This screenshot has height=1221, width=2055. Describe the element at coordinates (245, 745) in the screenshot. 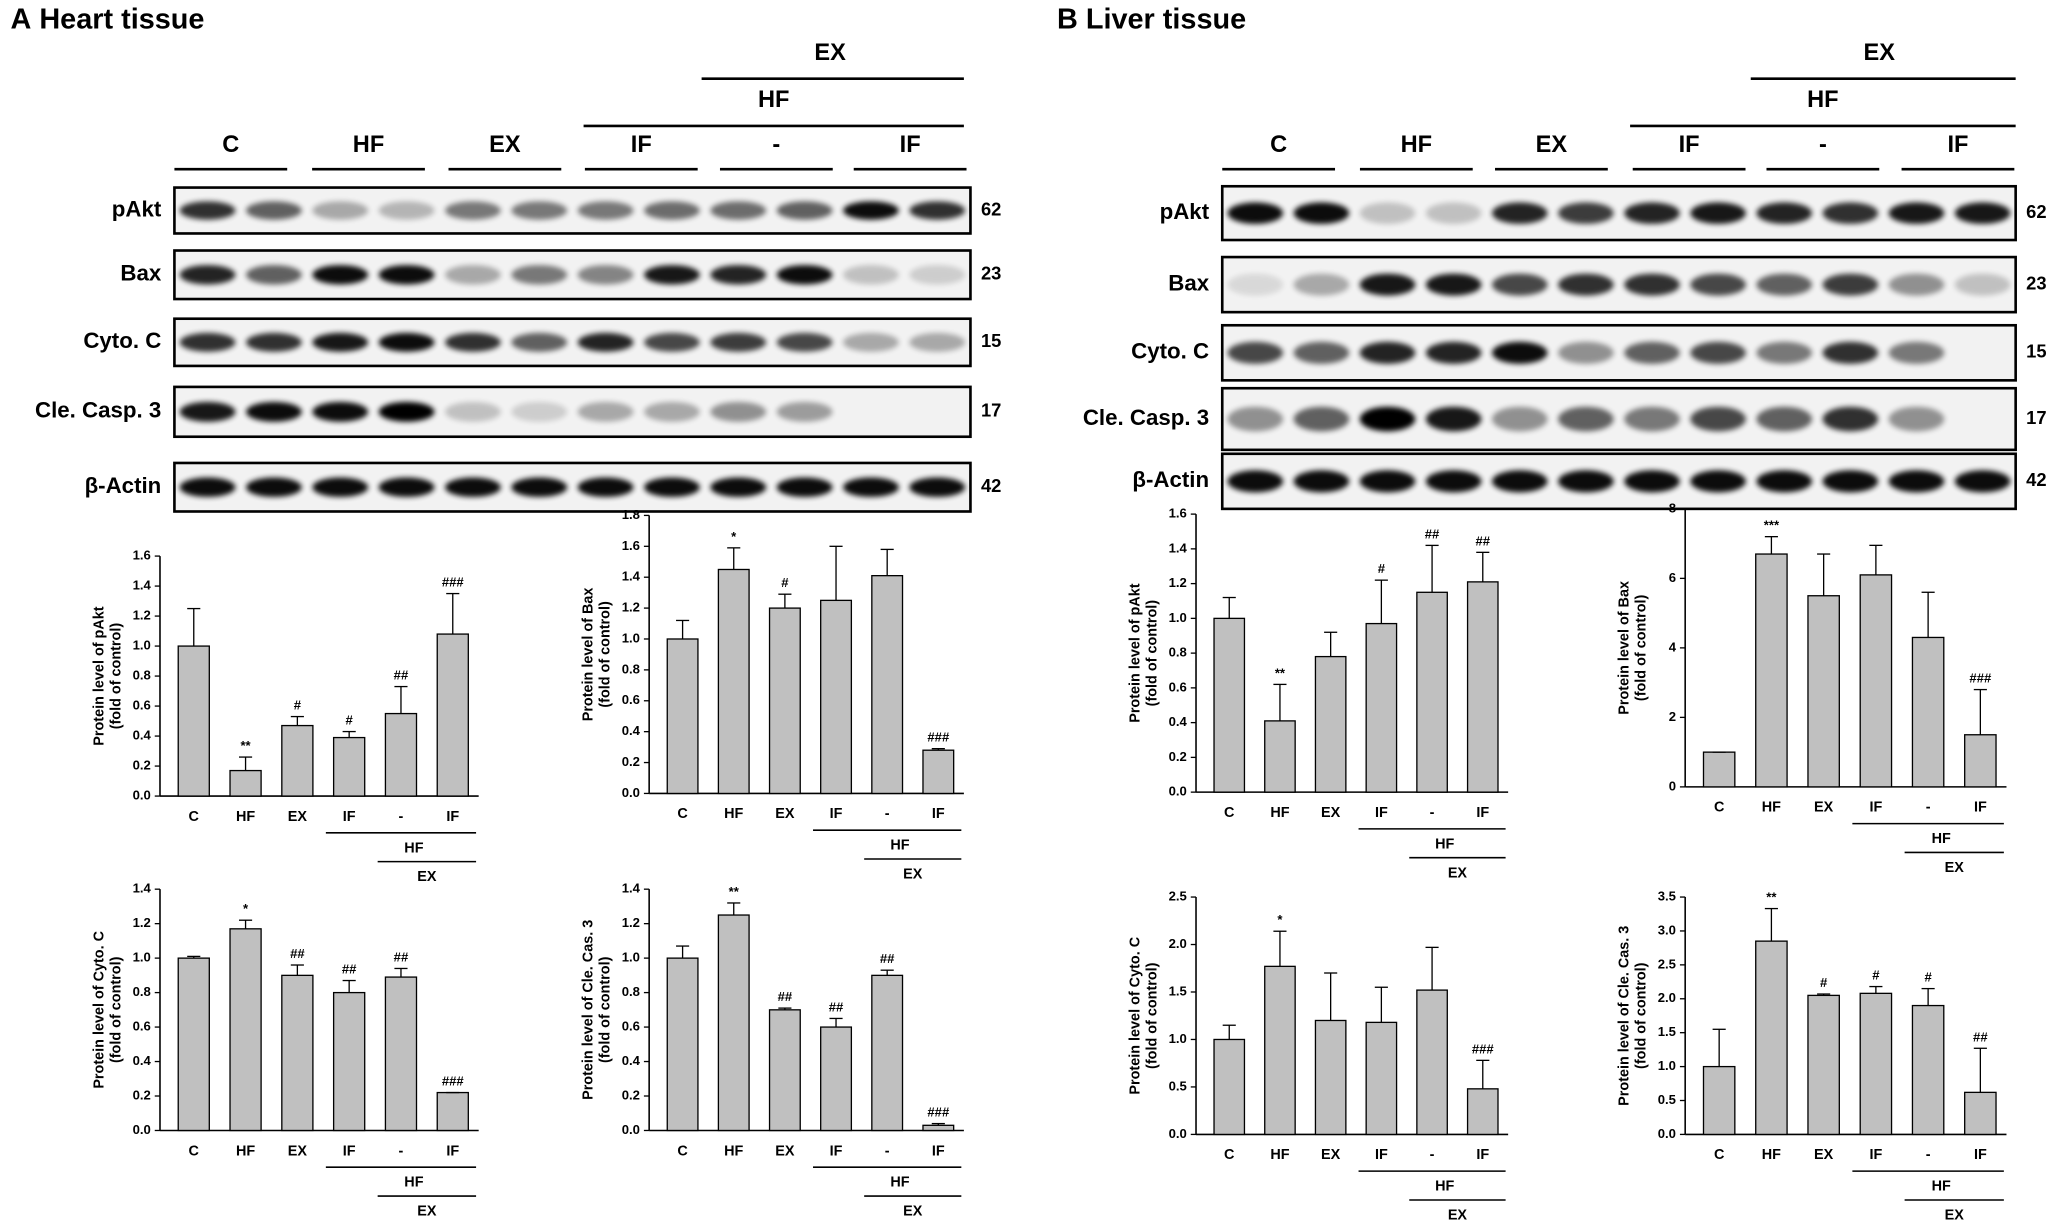

I see `significance-mark: **` at that location.